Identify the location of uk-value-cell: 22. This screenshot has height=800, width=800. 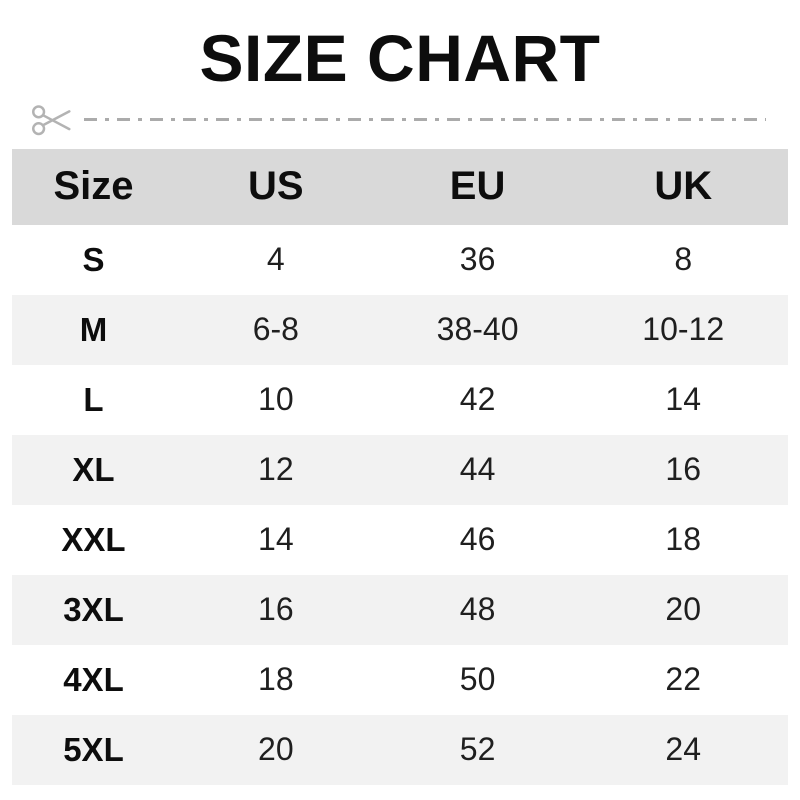
(683, 679).